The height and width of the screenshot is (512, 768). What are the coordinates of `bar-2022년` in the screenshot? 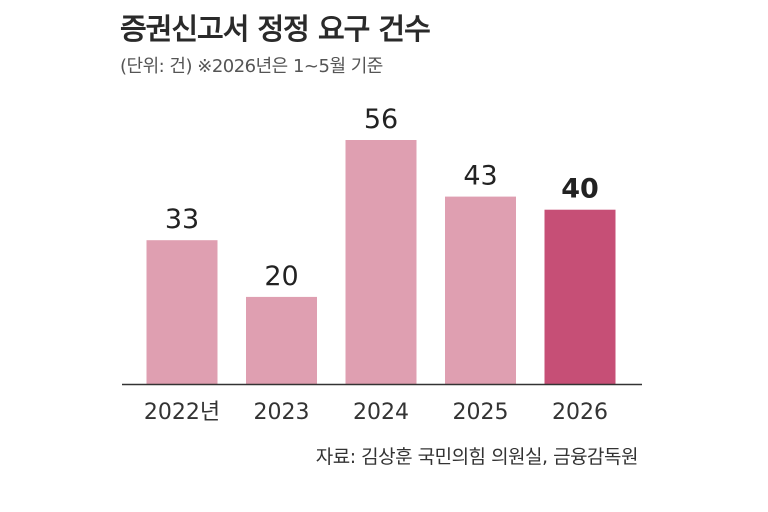 It's located at (182, 312).